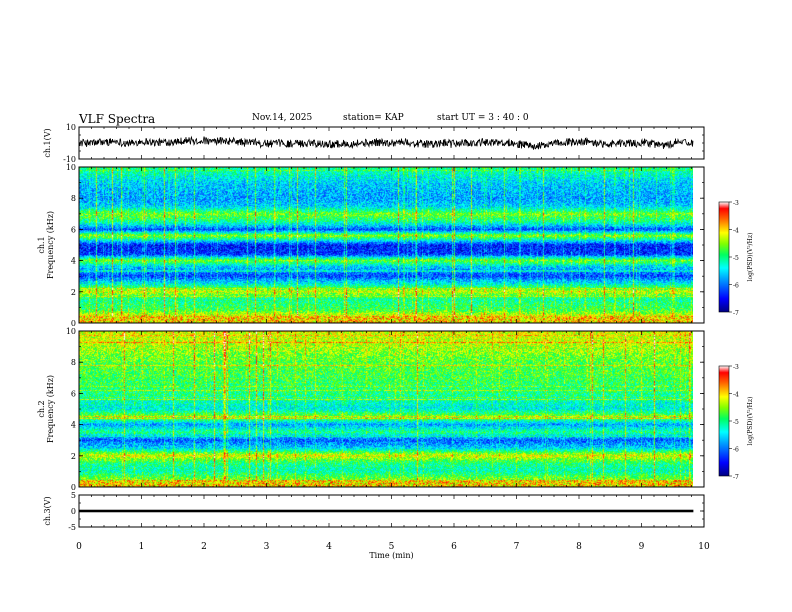 The width and height of the screenshot is (792, 612). I want to click on station-label: station= KAP, so click(373, 118).